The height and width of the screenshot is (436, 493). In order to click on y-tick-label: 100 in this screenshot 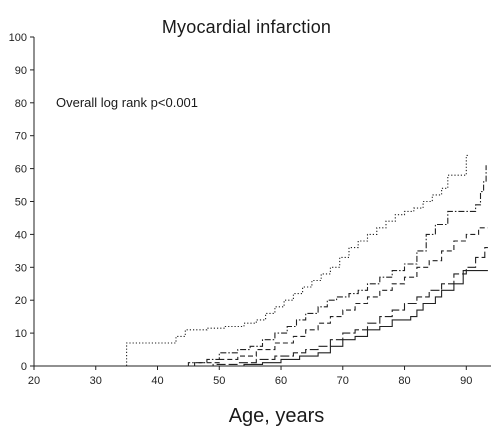, I will do `click(18, 38)`.